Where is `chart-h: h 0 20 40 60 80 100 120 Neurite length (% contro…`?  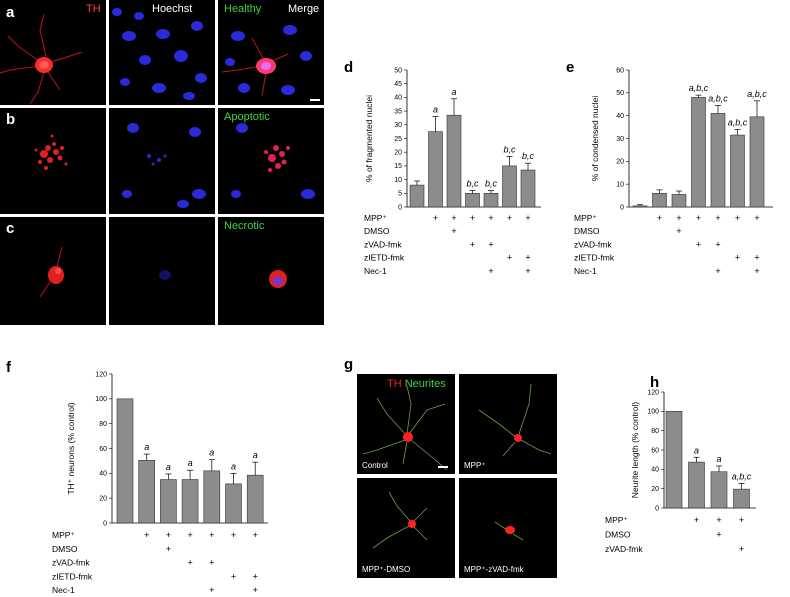 chart-h: h 0 20 40 60 80 100 120 Neurite length (% contro… is located at coordinates (680, 464).